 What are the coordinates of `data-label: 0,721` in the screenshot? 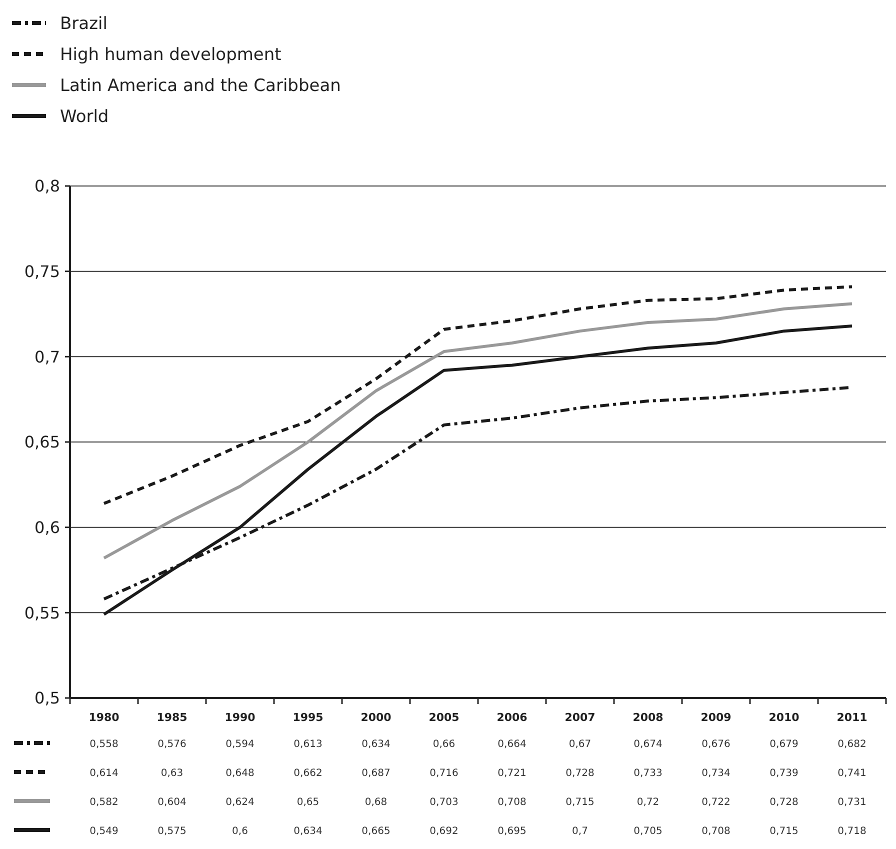 It's located at (512, 773).